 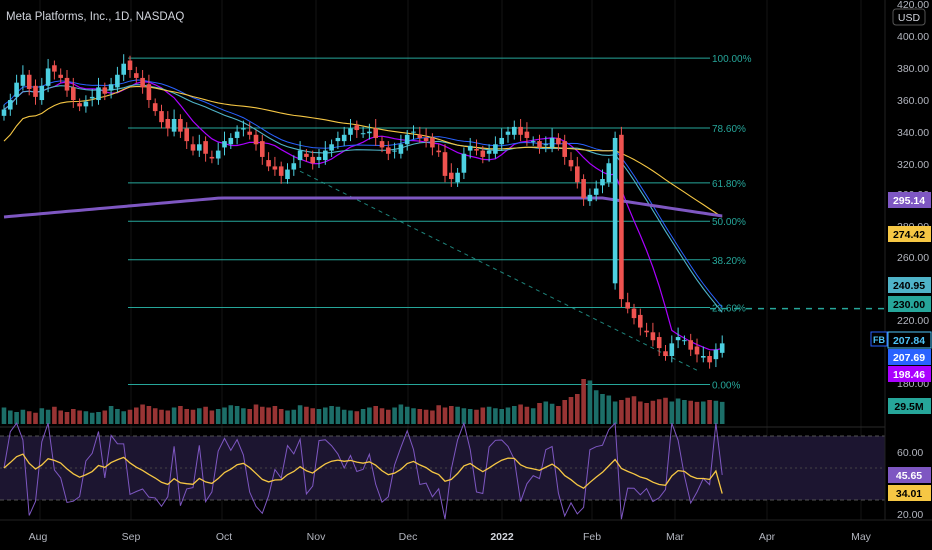 I want to click on currency-button: USD, so click(x=909, y=17).